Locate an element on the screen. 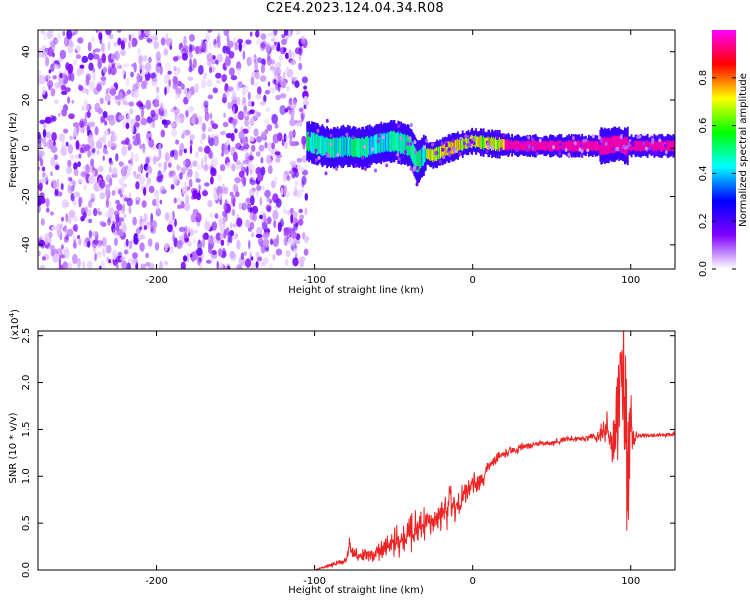  colorbar-tick-label: 0.2 is located at coordinates (703, 221).